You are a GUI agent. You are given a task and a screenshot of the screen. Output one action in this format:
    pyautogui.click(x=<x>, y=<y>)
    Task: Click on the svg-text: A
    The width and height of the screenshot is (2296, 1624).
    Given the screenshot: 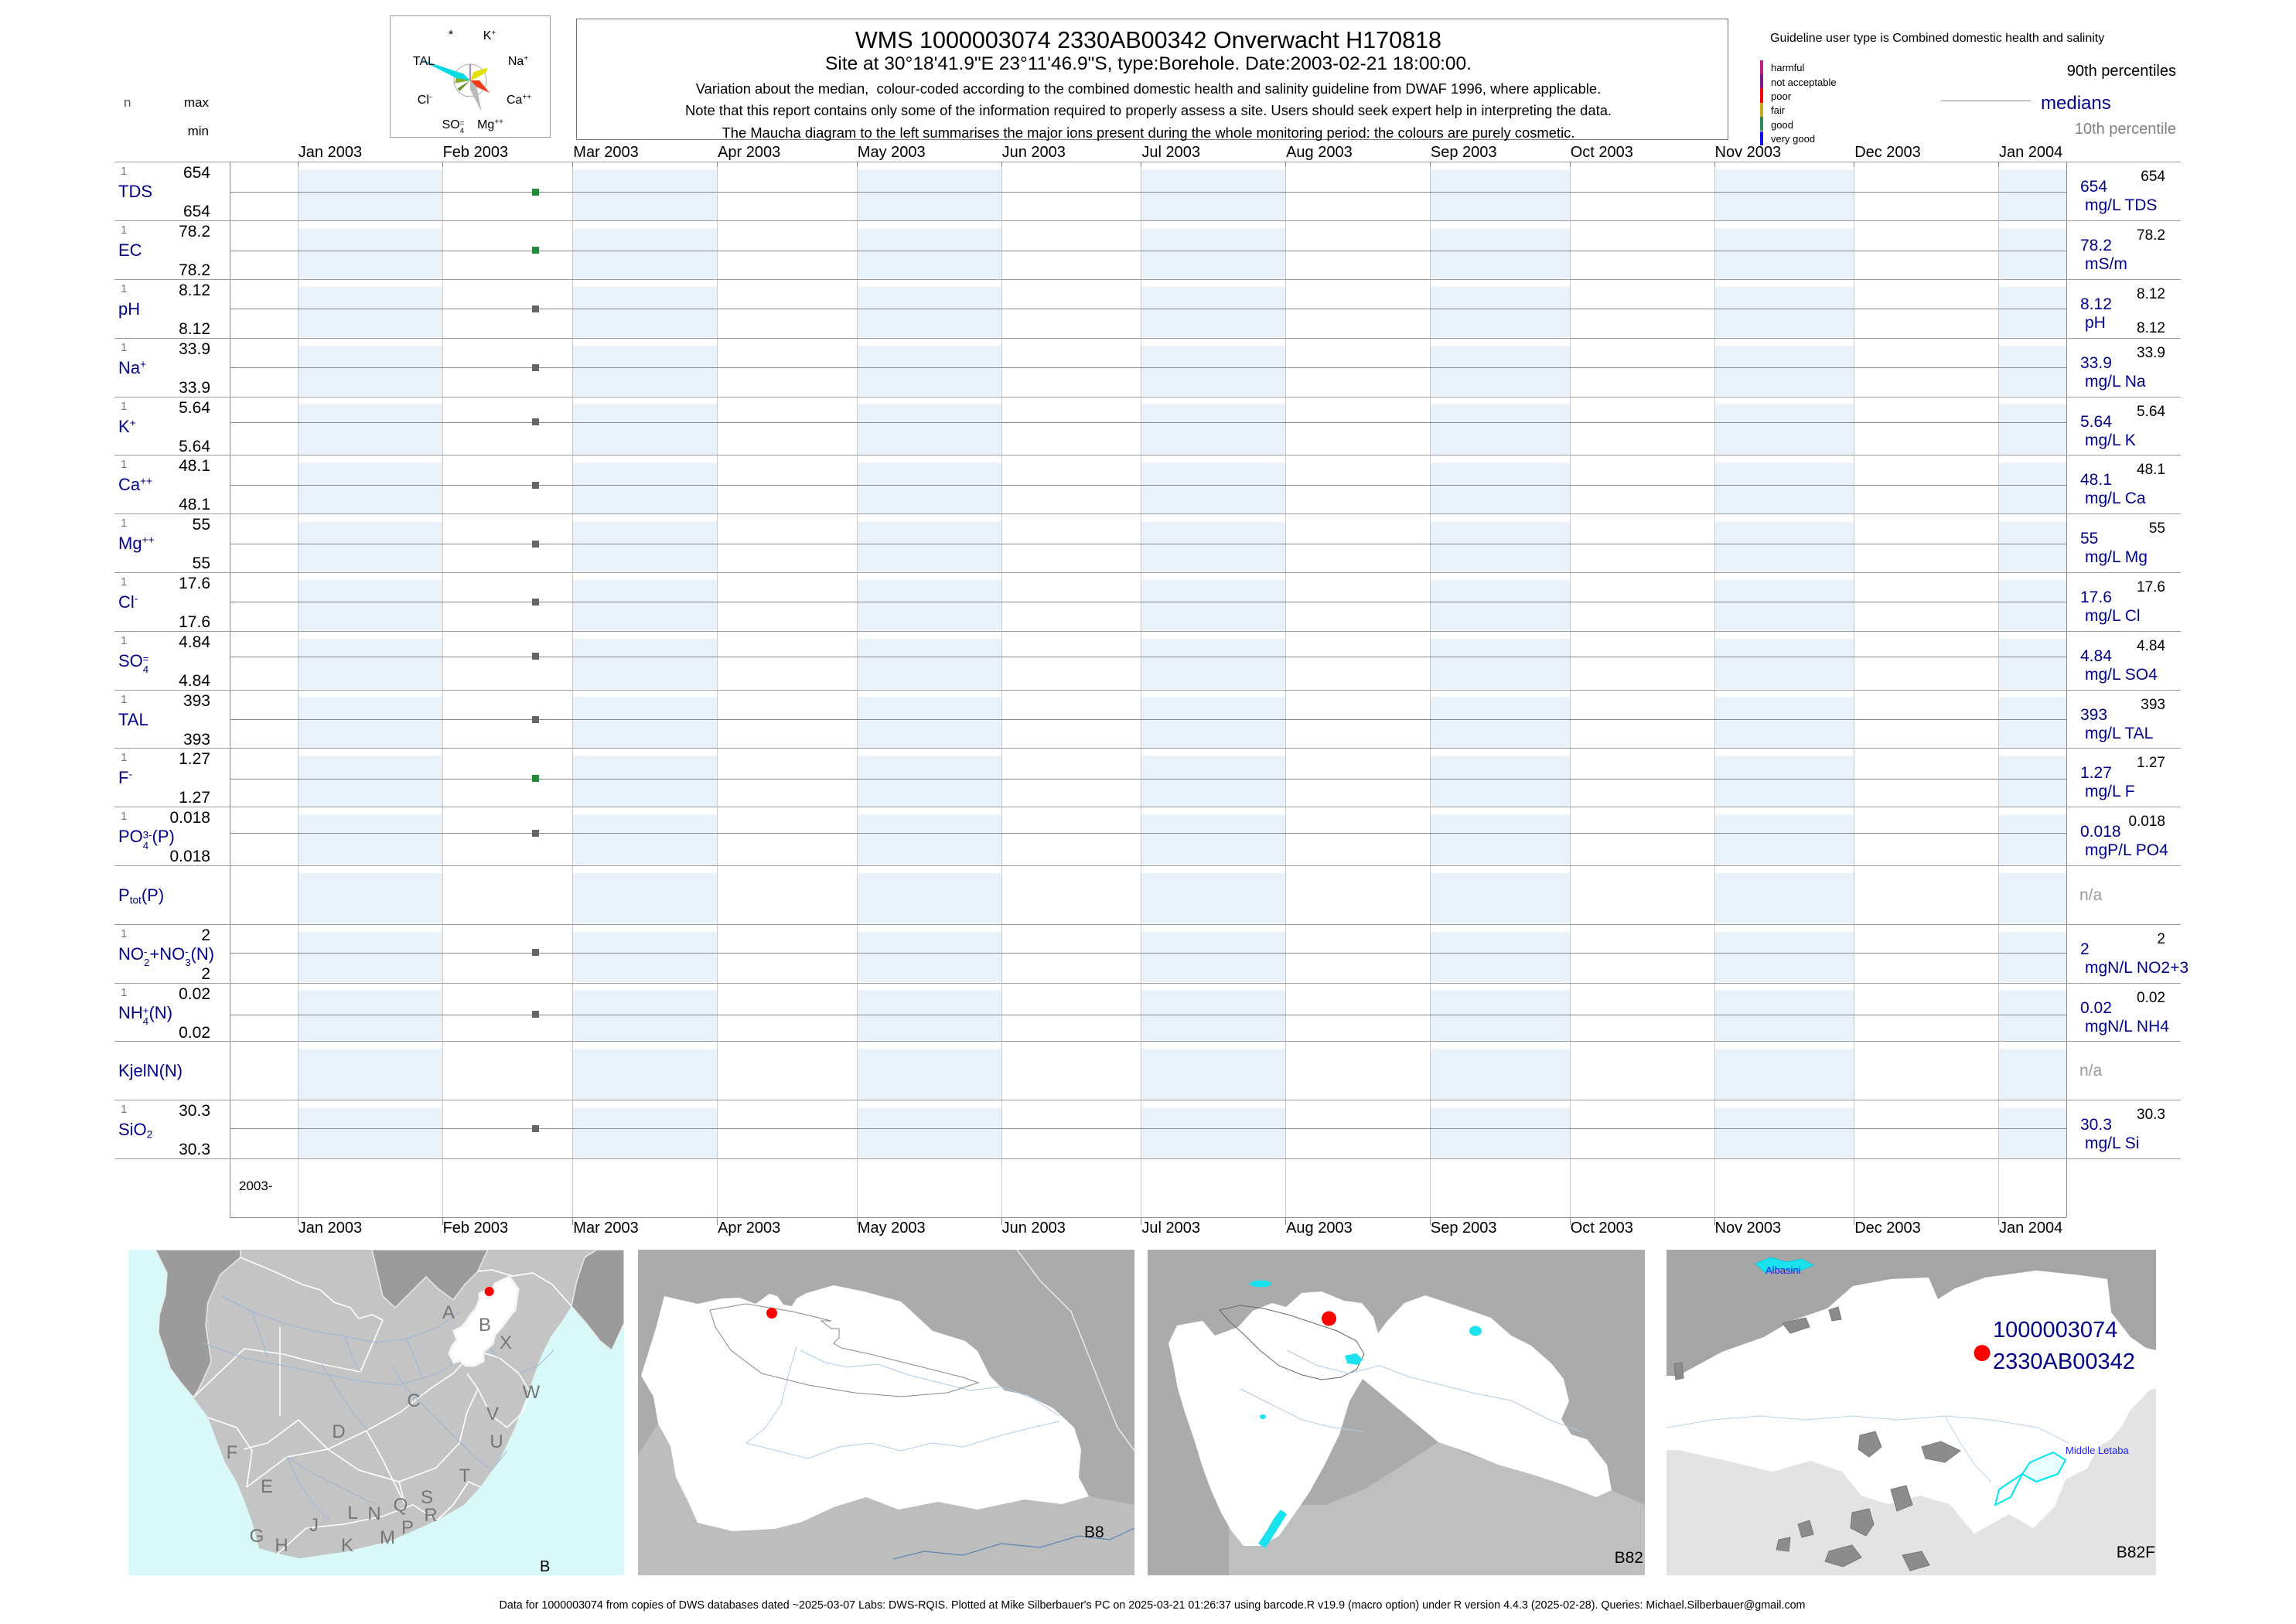 What is the action you would take?
    pyautogui.click(x=448, y=1312)
    